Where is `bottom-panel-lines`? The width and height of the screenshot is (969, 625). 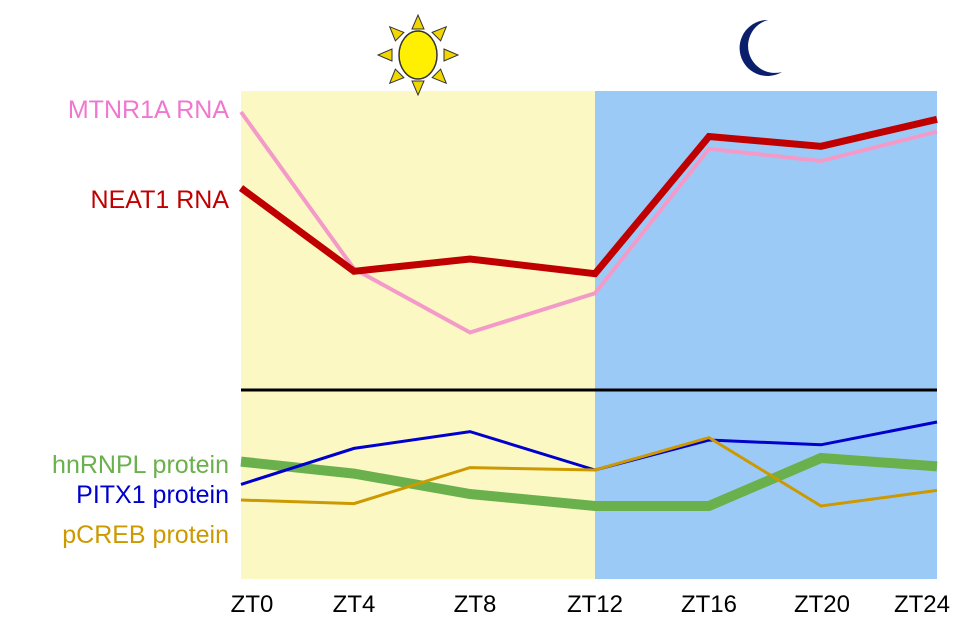 bottom-panel-lines is located at coordinates (589, 465).